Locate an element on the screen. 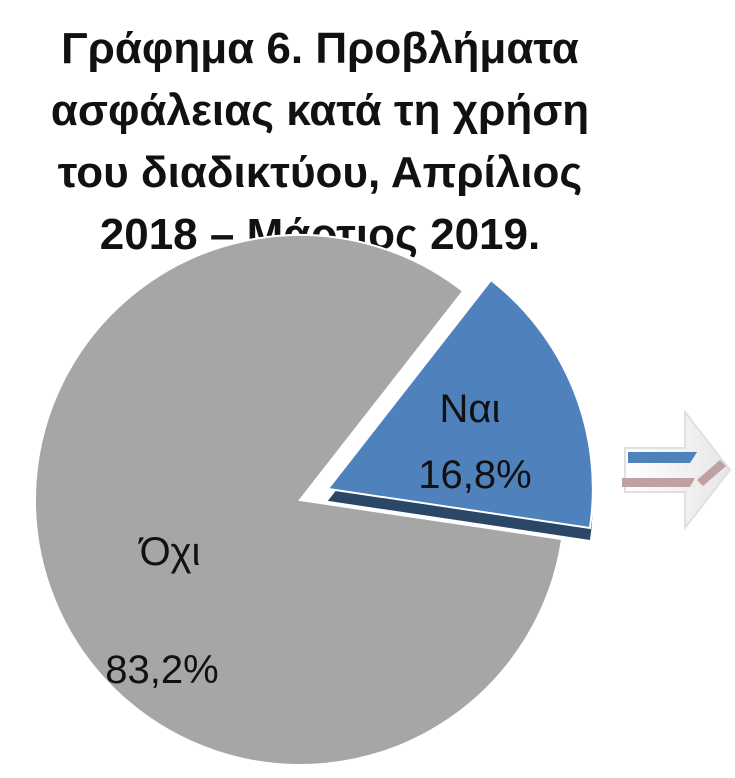 Image resolution: width=735 pixels, height=778 pixels. slice-label: Ναι is located at coordinates (470, 409).